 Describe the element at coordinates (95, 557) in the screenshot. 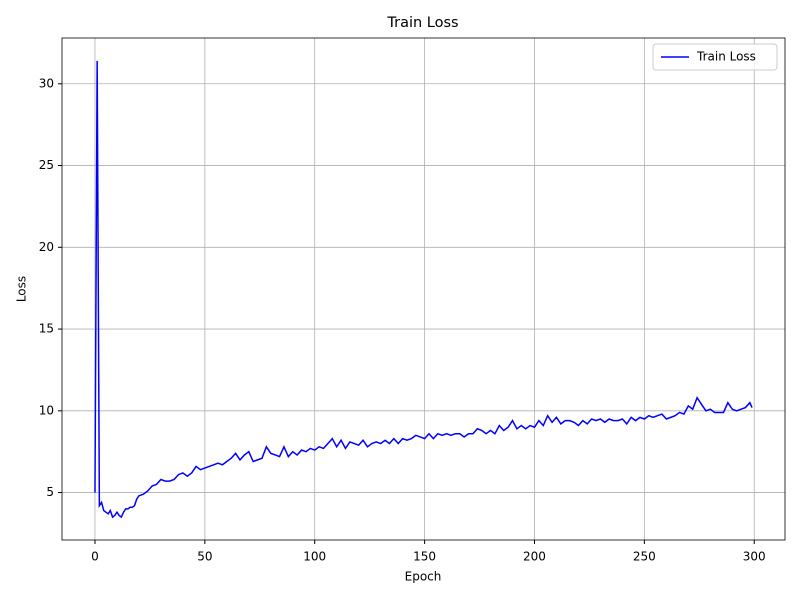

I see `x-tick-label: 0` at that location.